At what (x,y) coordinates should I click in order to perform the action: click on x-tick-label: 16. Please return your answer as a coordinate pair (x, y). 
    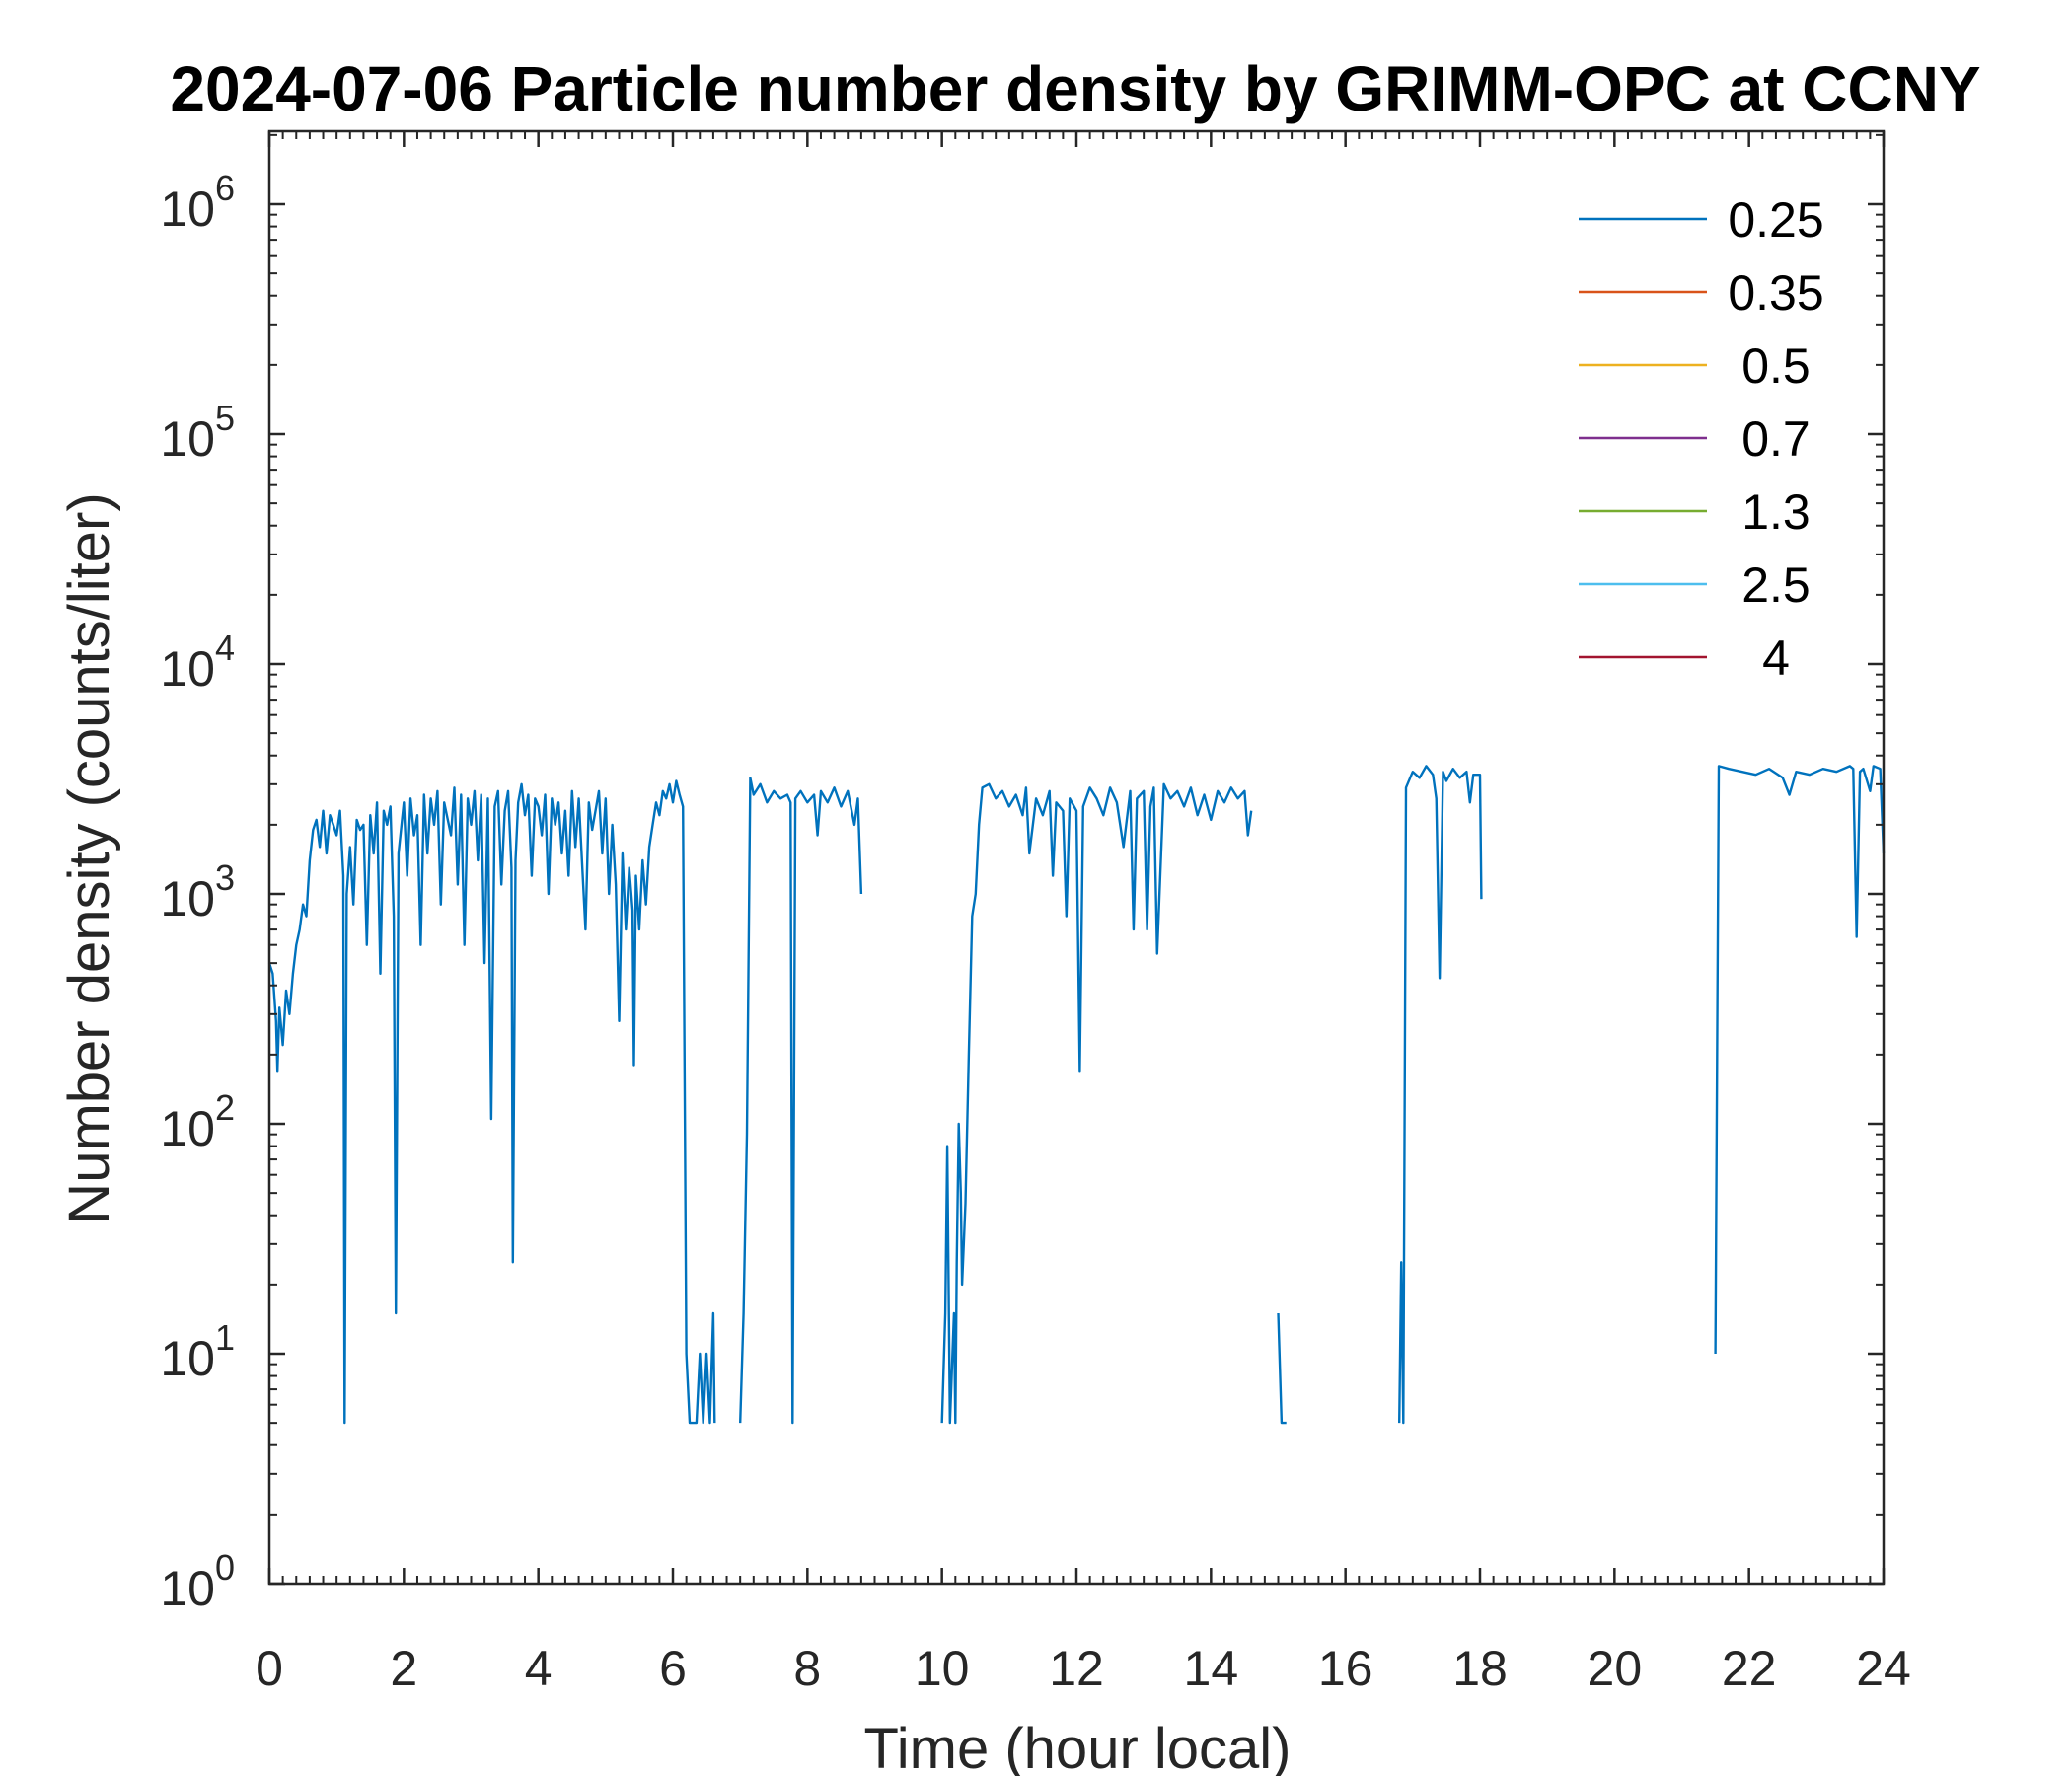
    Looking at the image, I should click on (1345, 1669).